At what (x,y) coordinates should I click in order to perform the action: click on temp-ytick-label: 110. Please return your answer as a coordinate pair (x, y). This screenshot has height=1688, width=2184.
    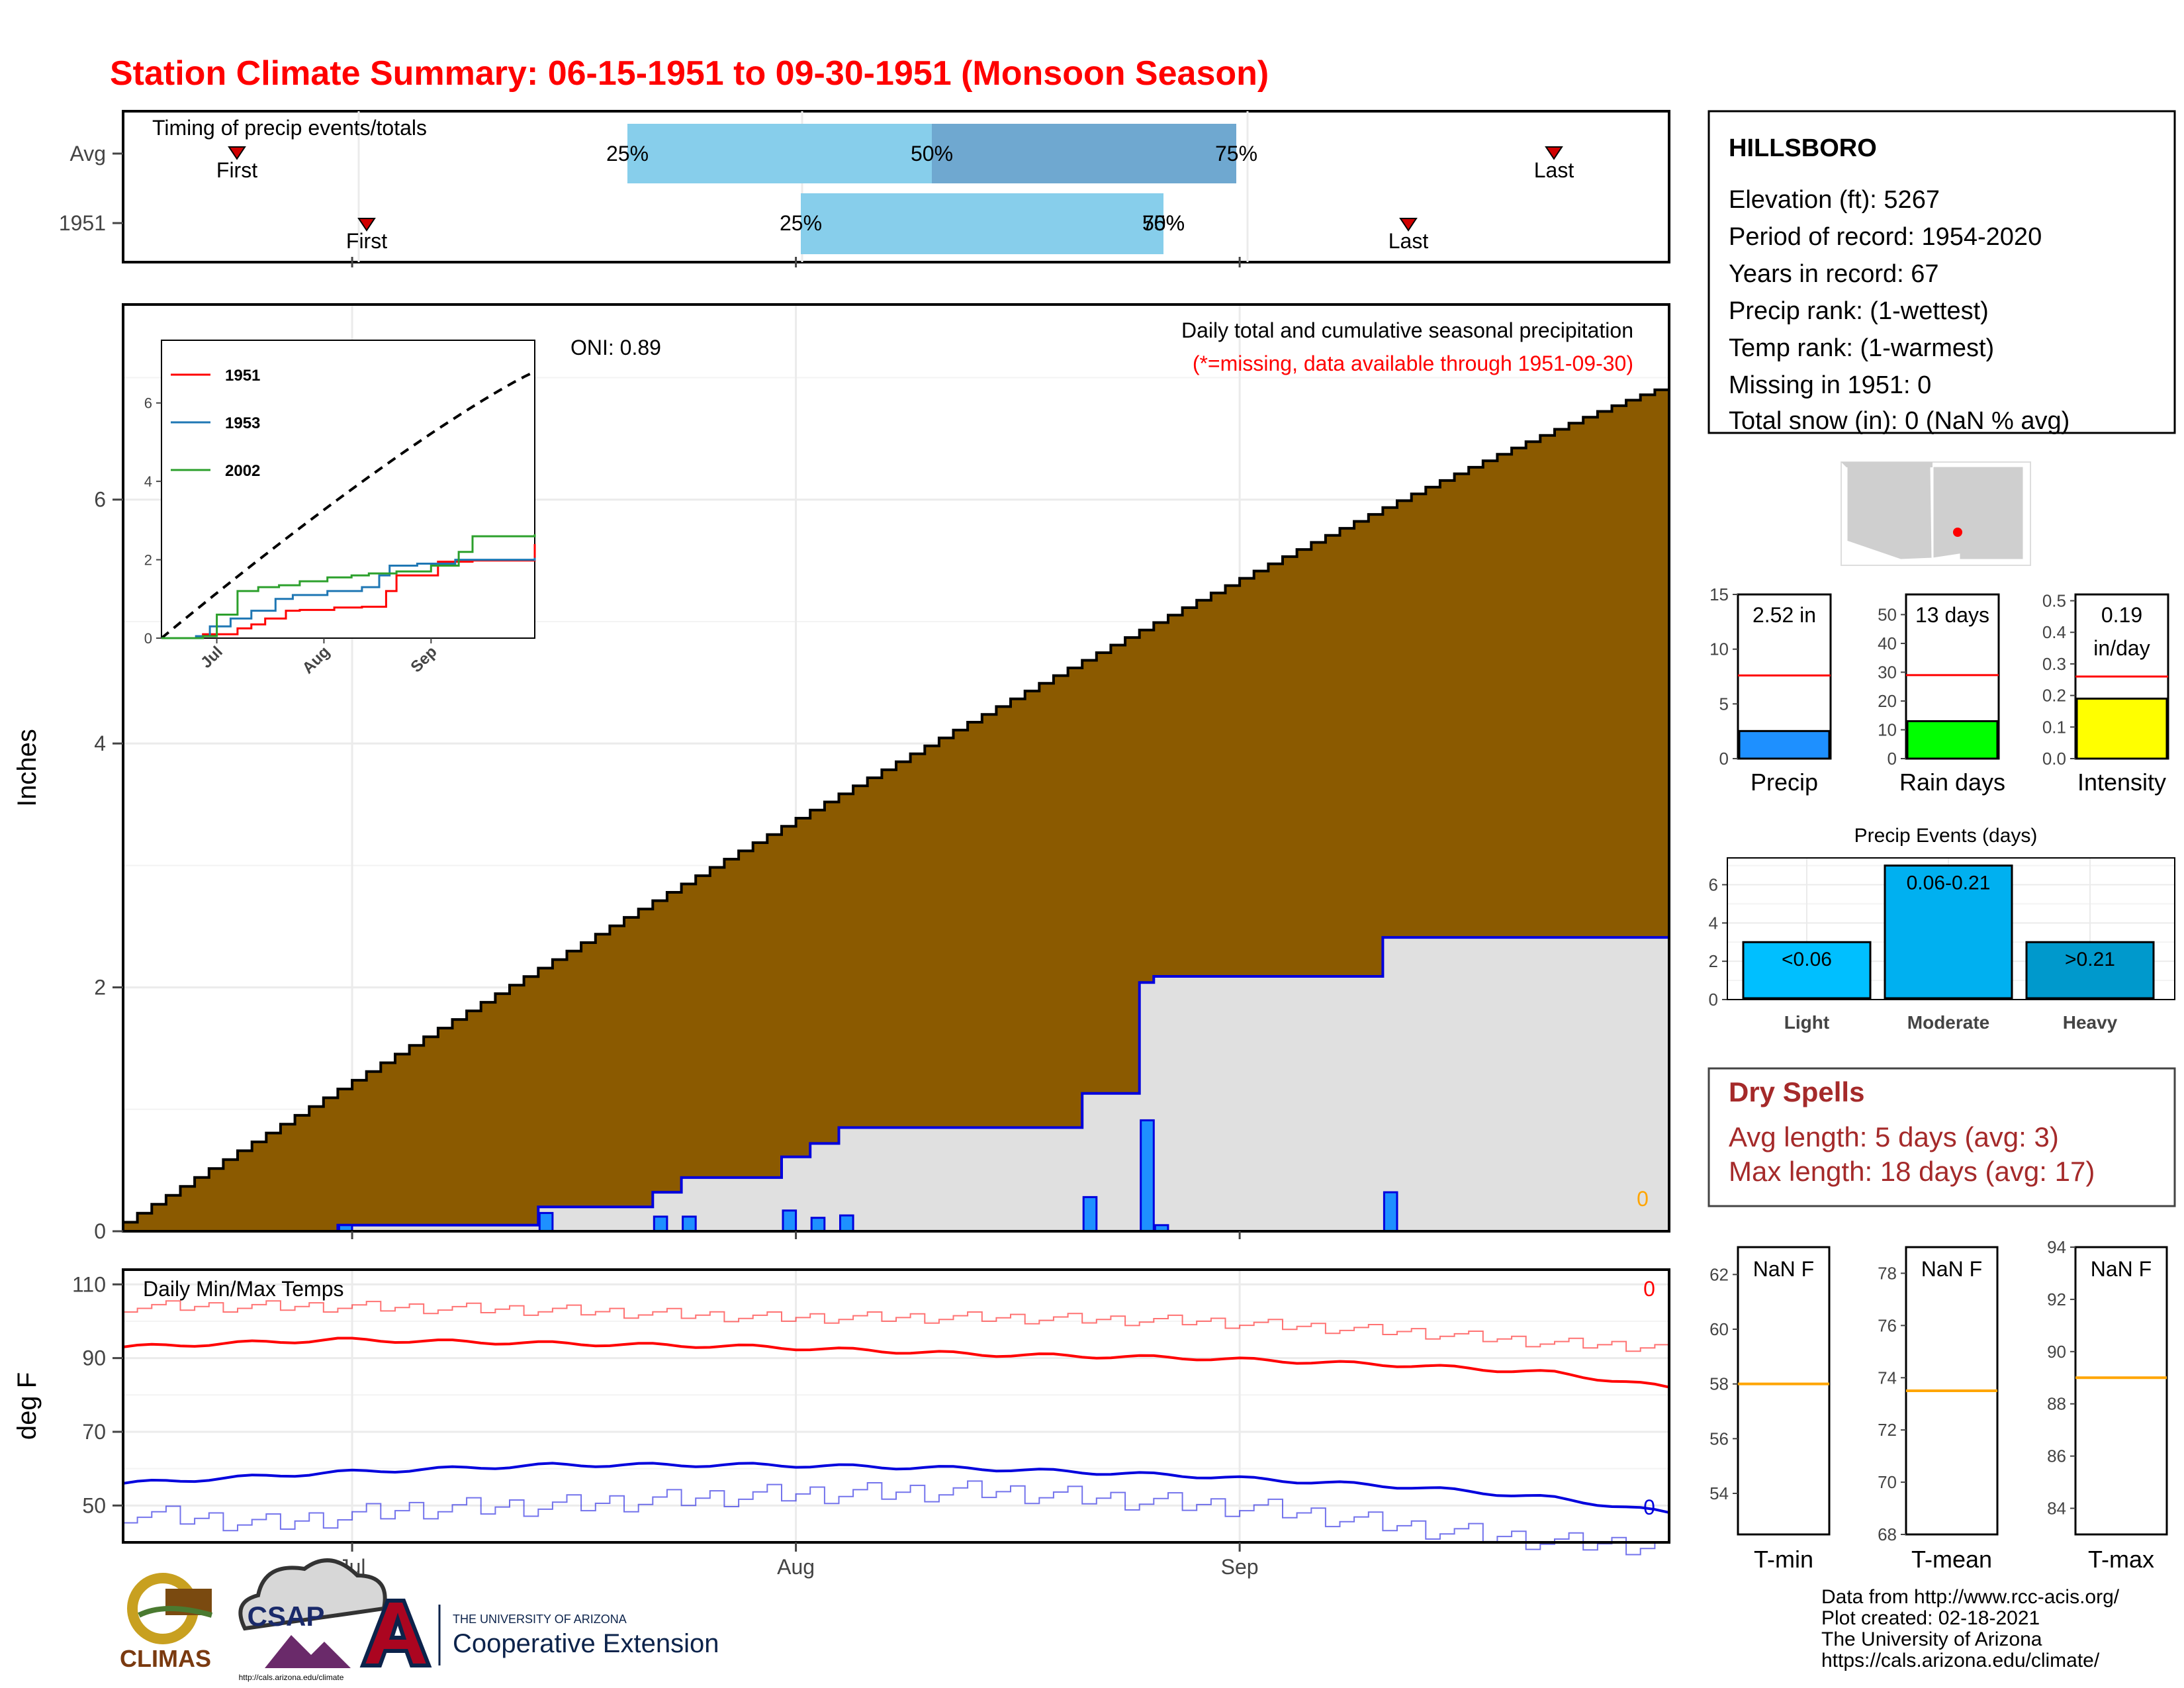
    Looking at the image, I should click on (89, 1284).